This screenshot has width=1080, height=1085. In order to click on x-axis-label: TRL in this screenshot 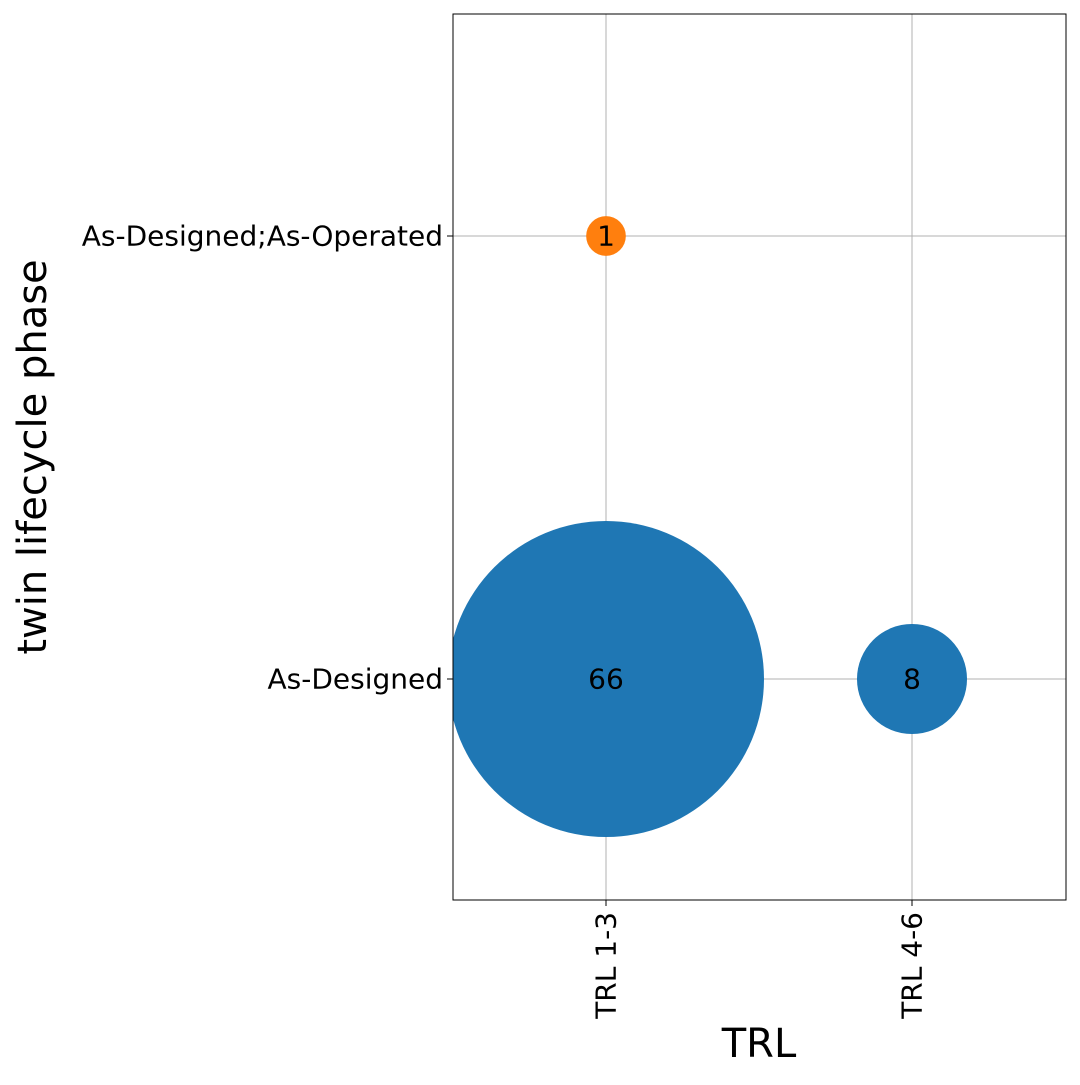, I will do `click(759, 1044)`.